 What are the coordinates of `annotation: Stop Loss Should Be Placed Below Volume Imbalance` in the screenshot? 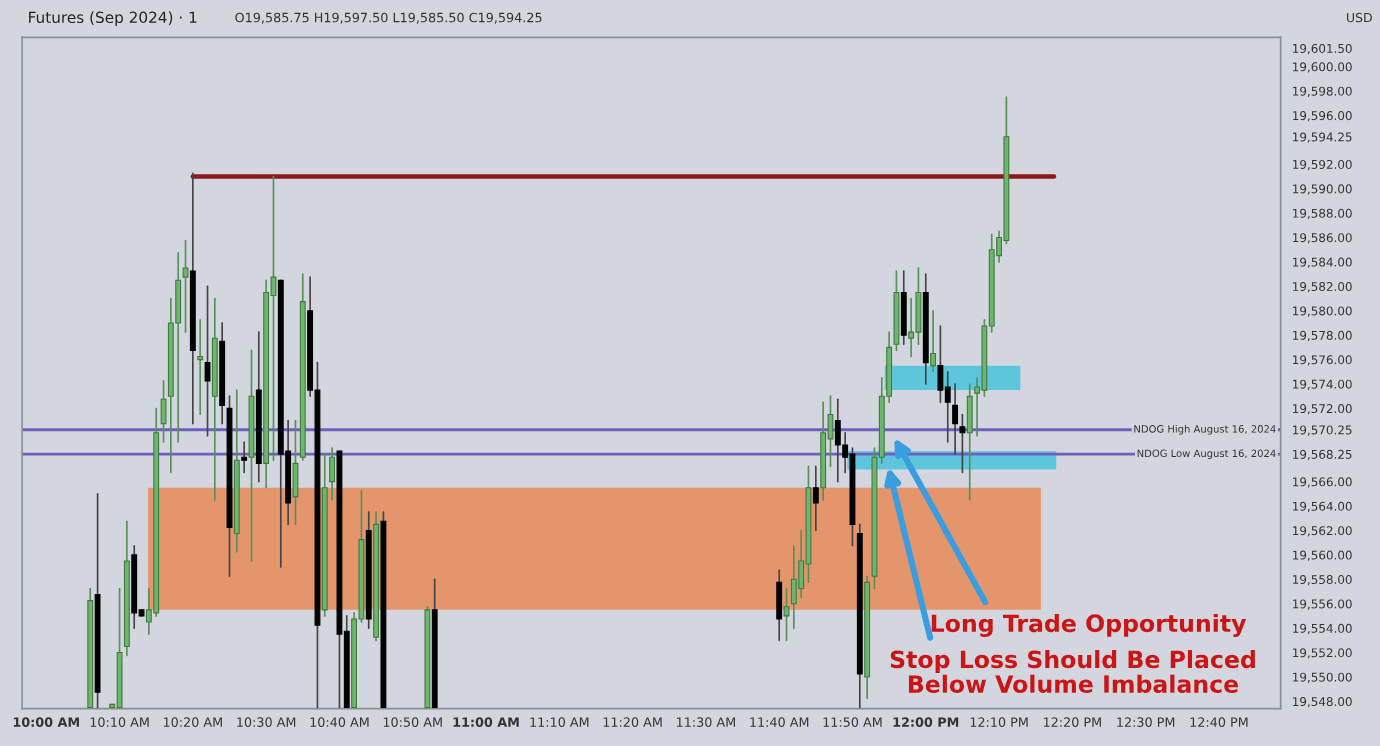 It's located at (1072, 671).